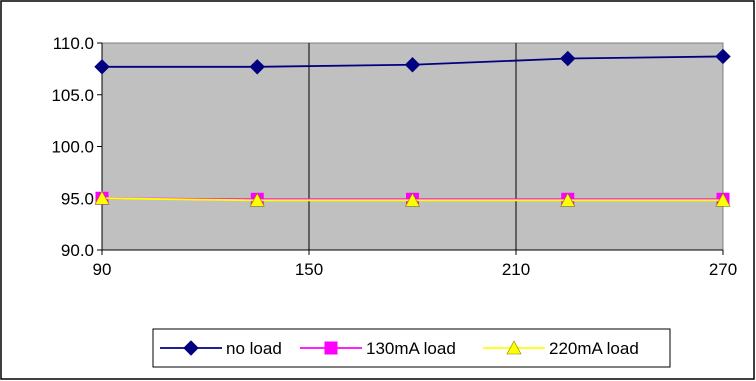  Describe the element at coordinates (594, 348) in the screenshot. I see `legend-label: 220mA load` at that location.